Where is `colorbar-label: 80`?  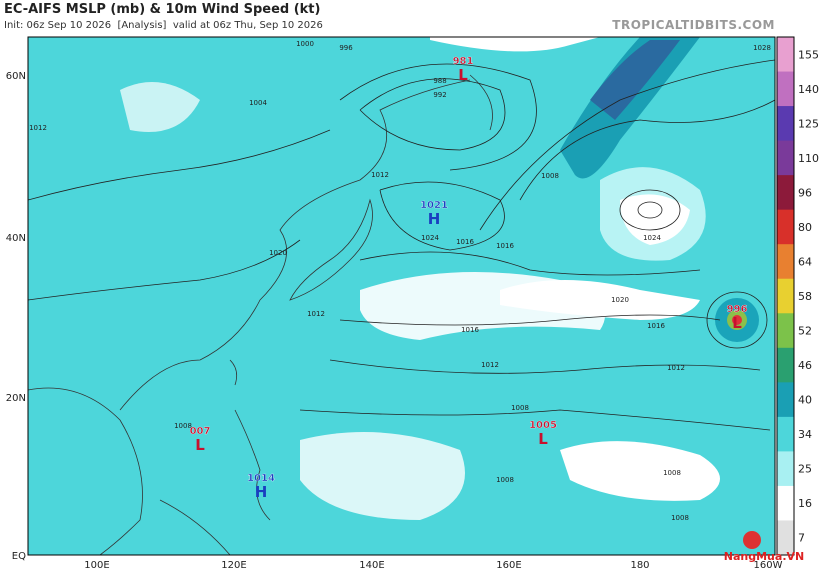
colorbar-label: 80 is located at coordinates (805, 227).